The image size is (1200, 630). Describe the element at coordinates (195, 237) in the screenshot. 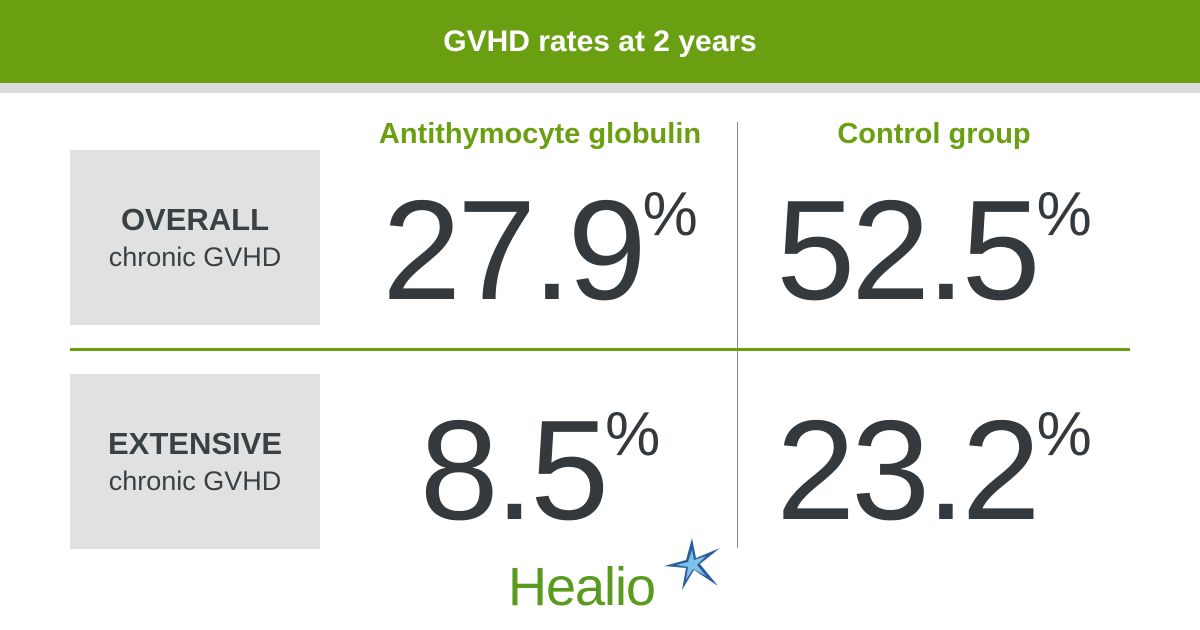

I see `row-label-box: OVERALL chronic GVHD` at that location.